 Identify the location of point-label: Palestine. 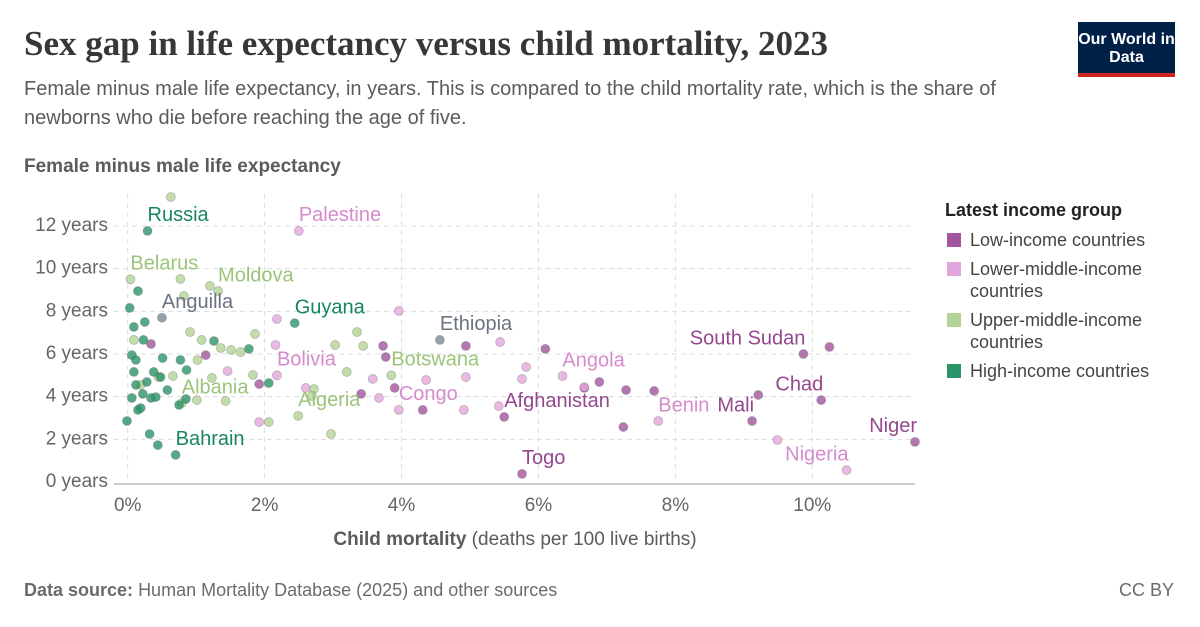
(340, 215).